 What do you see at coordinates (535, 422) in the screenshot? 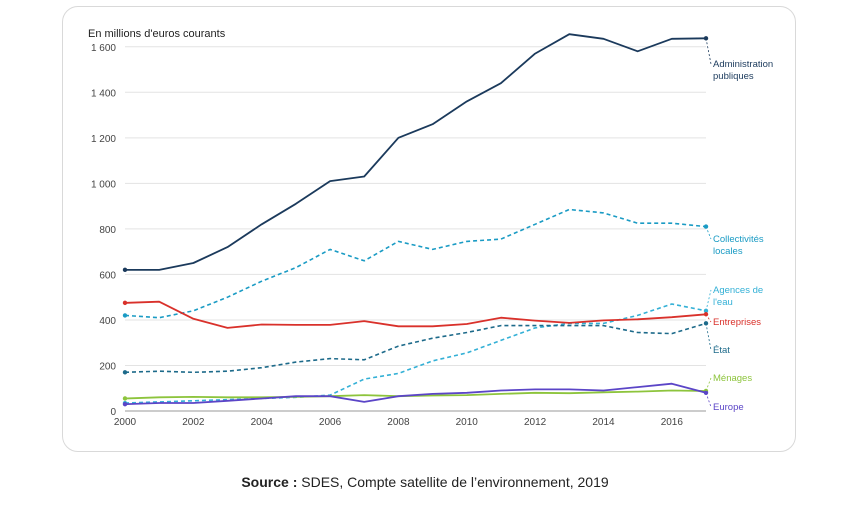
I see `x-tick-label: 2012` at bounding box center [535, 422].